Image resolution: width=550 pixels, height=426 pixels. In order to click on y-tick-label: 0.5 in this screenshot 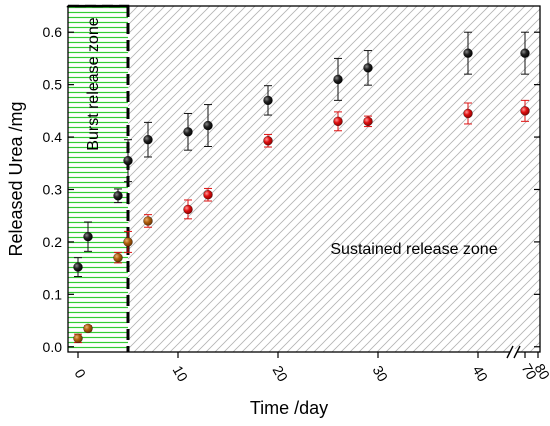, I will do `click(53, 85)`.